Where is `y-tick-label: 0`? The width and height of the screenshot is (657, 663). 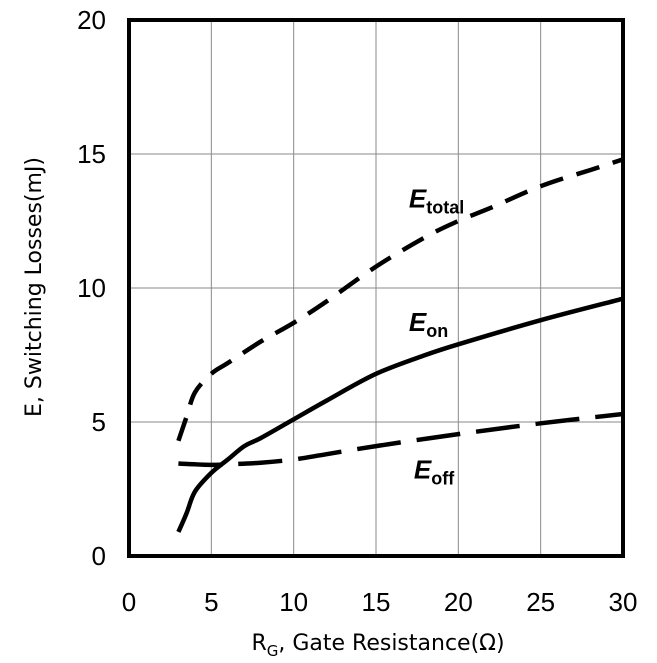 y-tick-label: 0 is located at coordinates (99, 556).